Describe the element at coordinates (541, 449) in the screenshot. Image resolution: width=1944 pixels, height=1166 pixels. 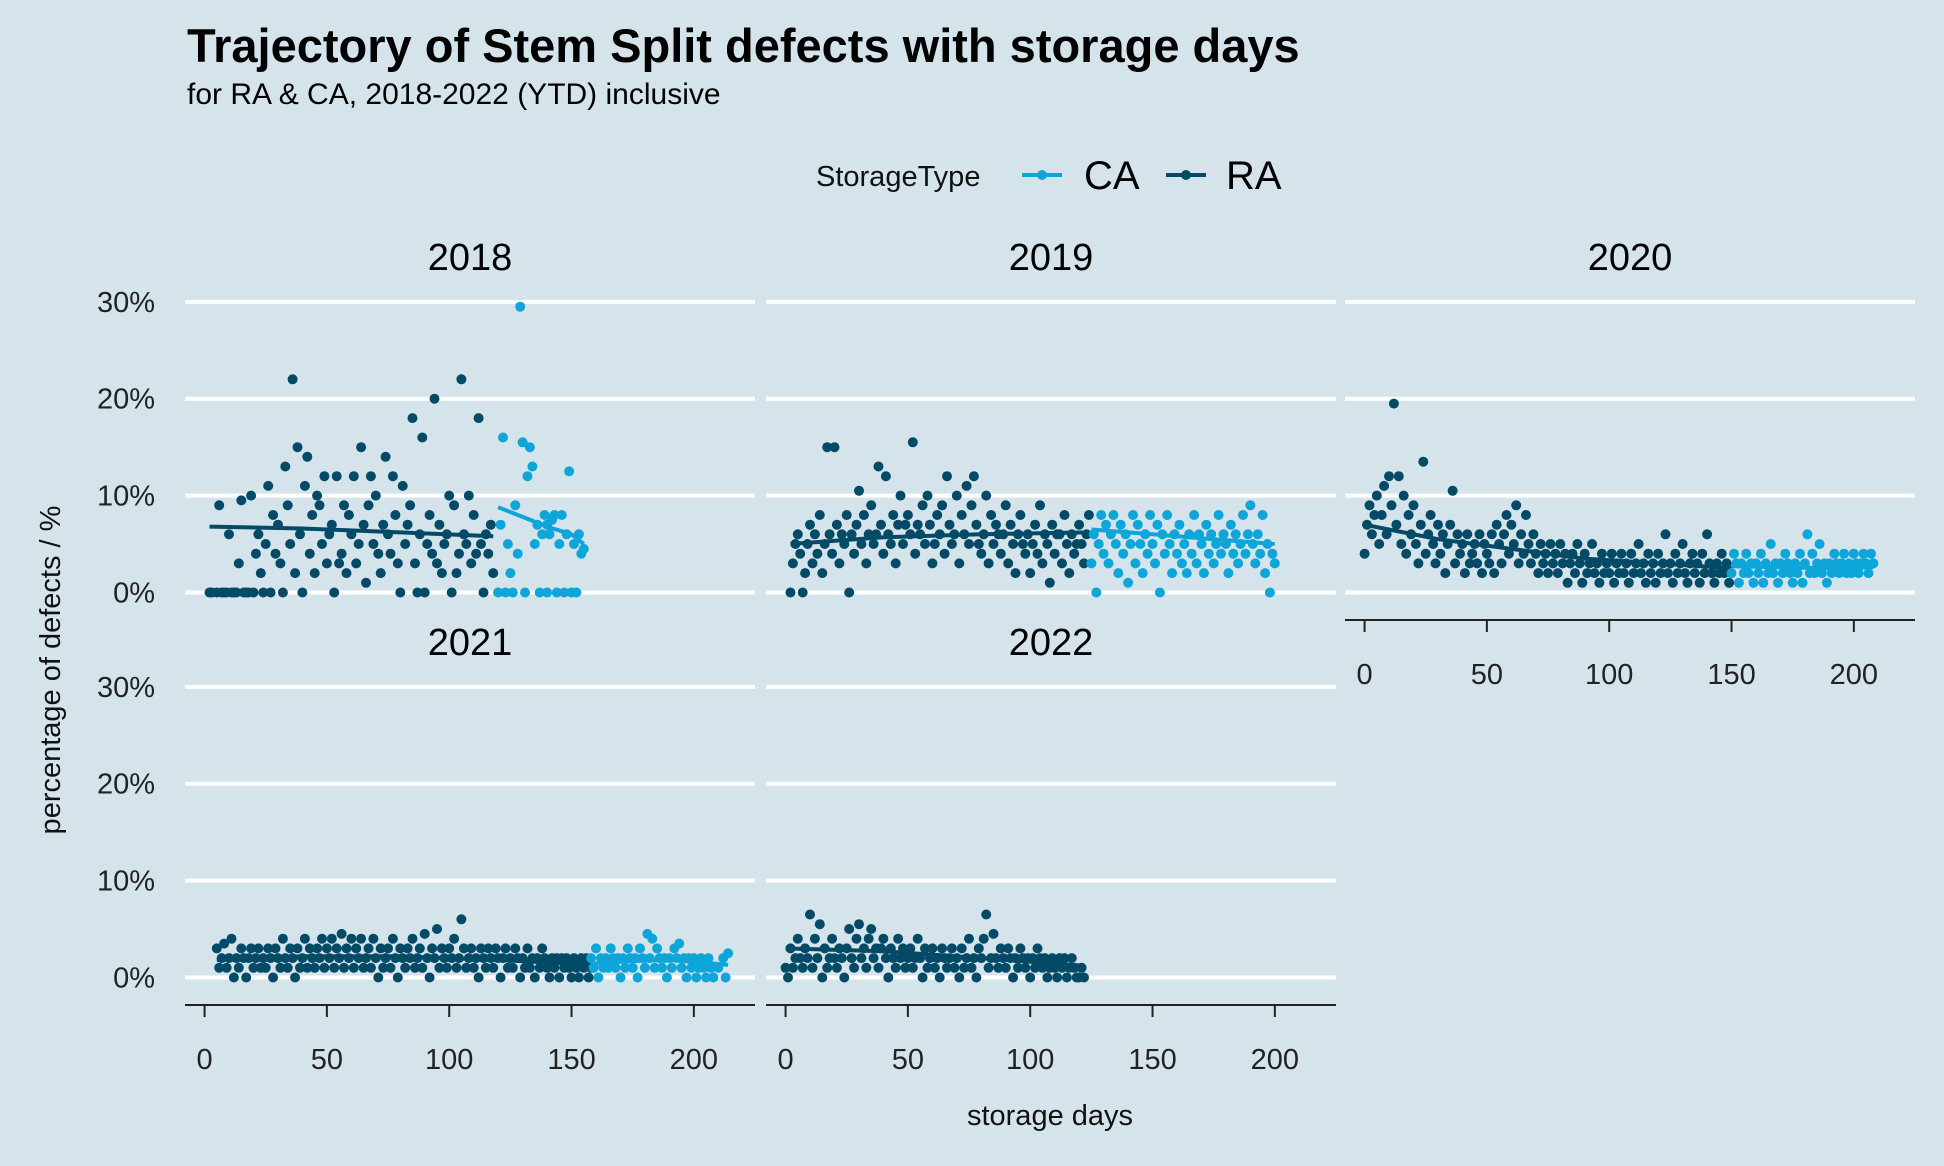
I see `series-CA-2018` at that location.